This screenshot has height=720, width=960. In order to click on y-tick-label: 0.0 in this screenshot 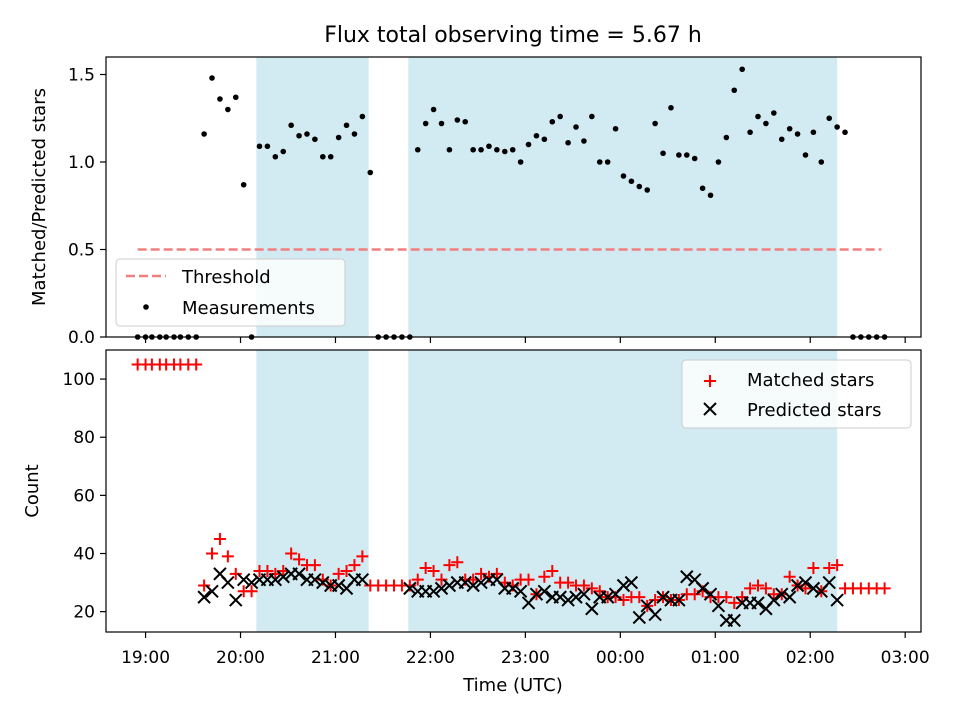, I will do `click(81, 338)`.